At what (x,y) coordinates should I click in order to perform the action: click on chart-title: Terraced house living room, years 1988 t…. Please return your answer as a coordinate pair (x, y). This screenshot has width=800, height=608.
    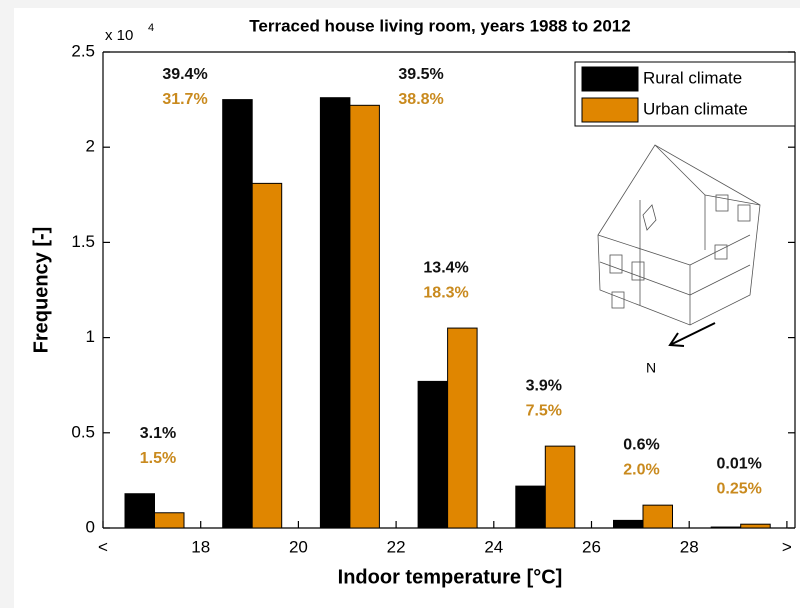
    Looking at the image, I should click on (439, 25).